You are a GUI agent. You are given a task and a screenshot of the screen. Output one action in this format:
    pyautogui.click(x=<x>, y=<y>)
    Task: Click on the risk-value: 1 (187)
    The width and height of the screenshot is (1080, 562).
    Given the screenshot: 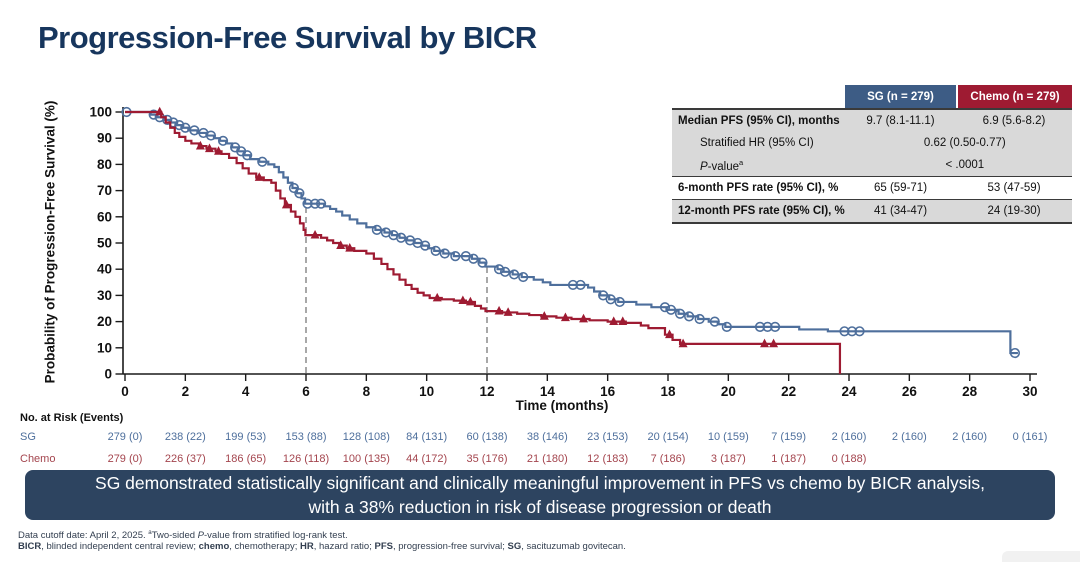 What is the action you would take?
    pyautogui.click(x=789, y=459)
    